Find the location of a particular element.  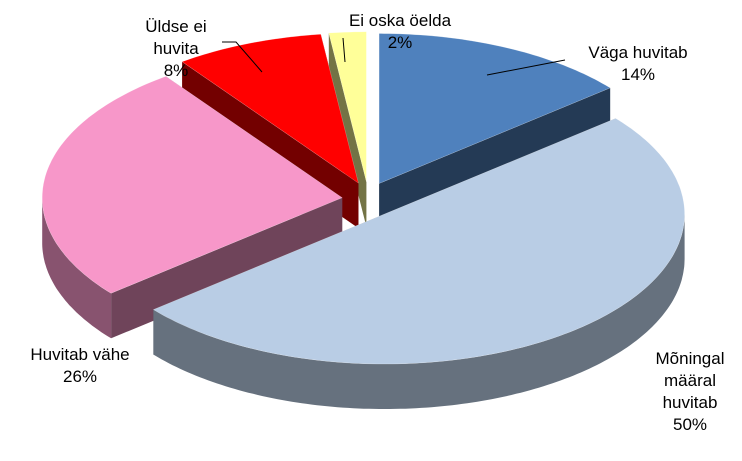

data-label: Üldse ei huvita 8% is located at coordinates (176, 49).